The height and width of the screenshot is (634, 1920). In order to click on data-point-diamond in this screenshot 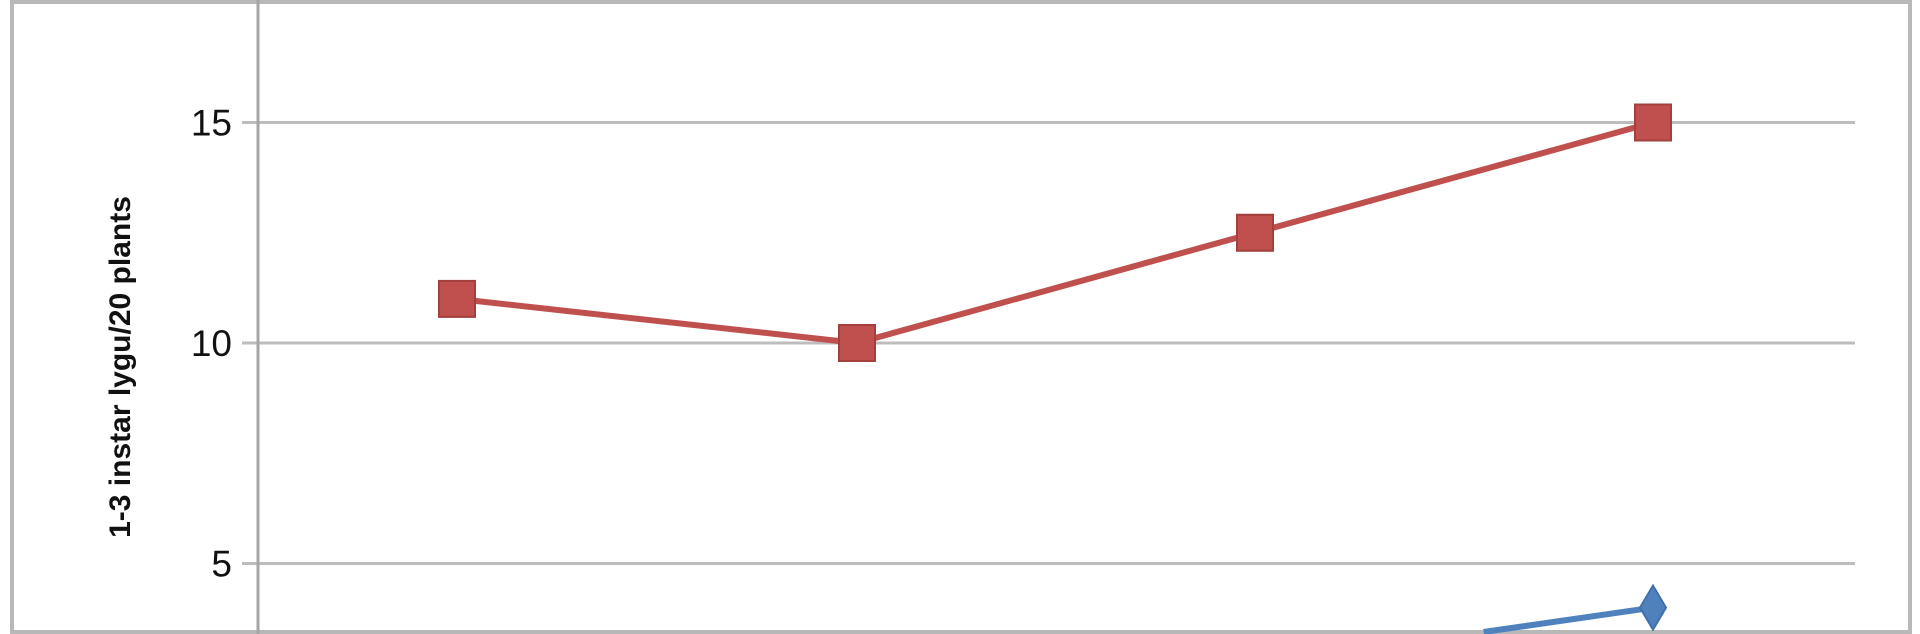, I will do `click(1653, 607)`.